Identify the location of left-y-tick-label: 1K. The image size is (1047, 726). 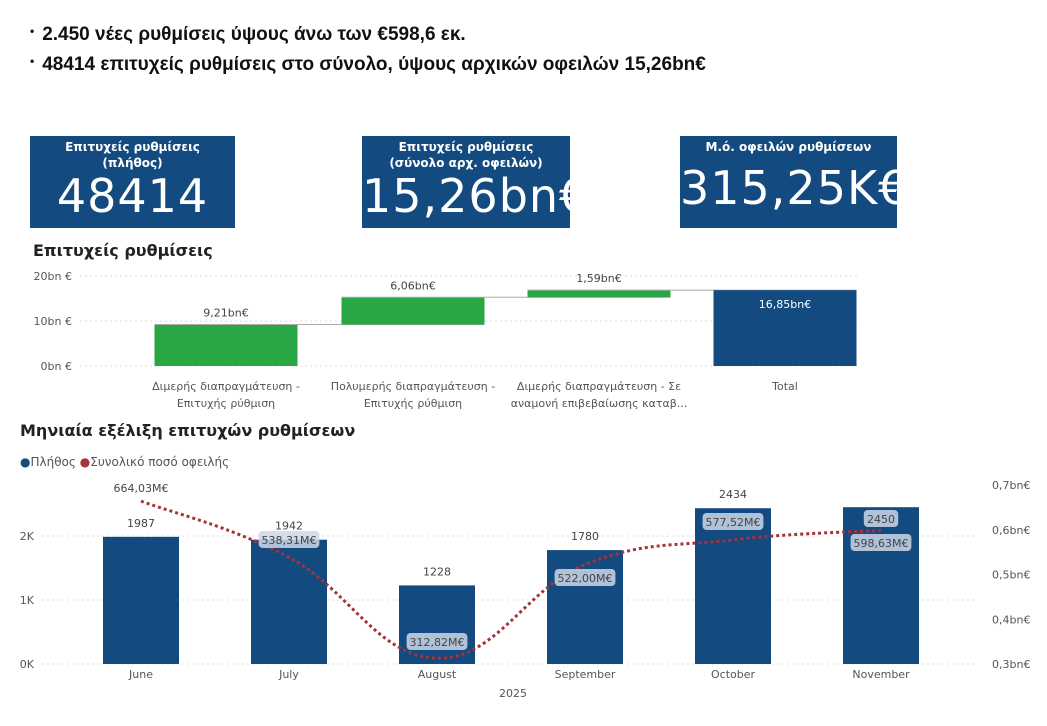
(27, 600).